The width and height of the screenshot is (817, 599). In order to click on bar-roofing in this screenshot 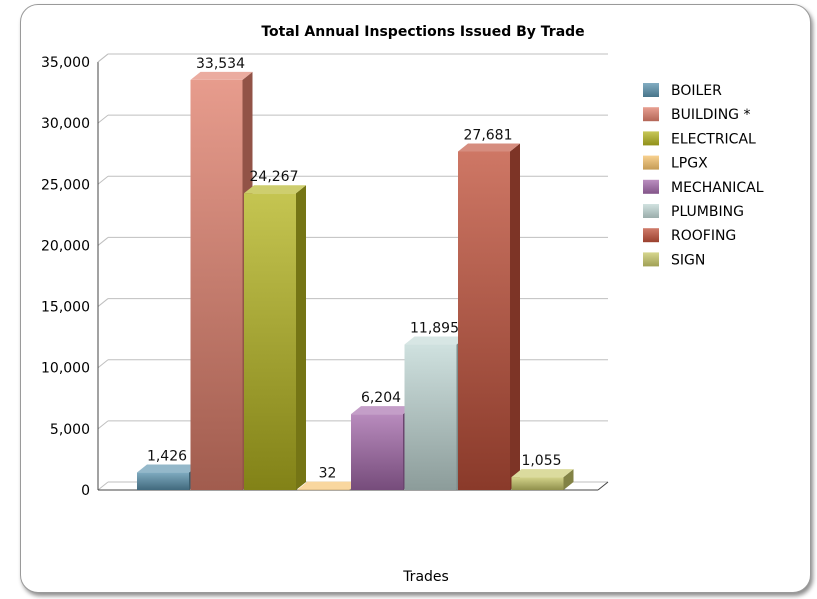, I will do `click(484, 320)`.